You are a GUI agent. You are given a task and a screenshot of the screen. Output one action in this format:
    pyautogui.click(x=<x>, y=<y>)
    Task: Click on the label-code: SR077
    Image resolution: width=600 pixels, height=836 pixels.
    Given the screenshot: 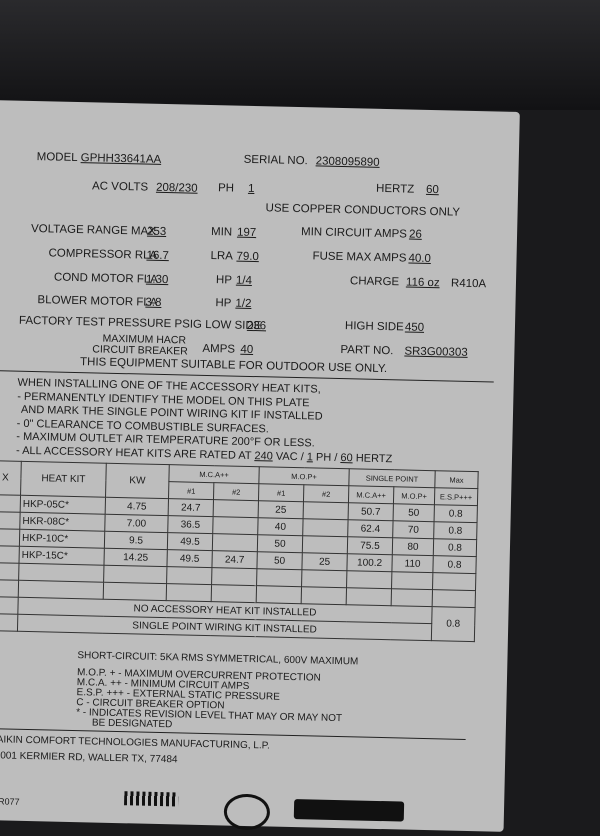 What is the action you would take?
    pyautogui.click(x=10, y=801)
    